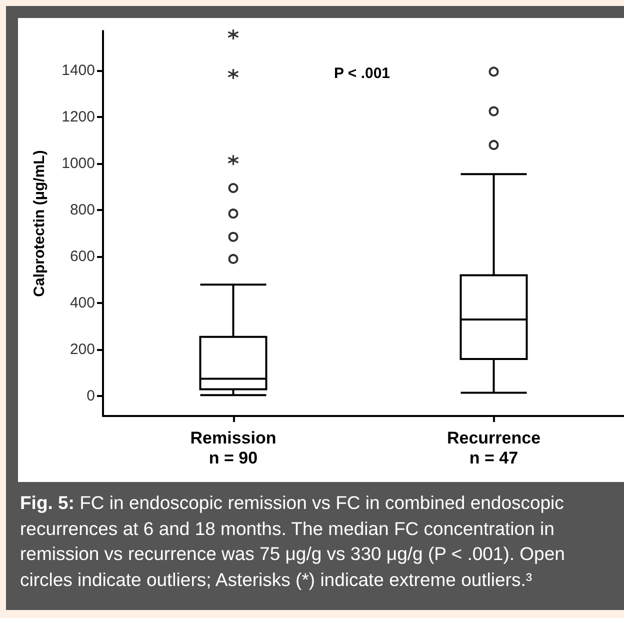  What do you see at coordinates (493, 448) in the screenshot?
I see `x-tick-label: Recurrence n = 47` at bounding box center [493, 448].